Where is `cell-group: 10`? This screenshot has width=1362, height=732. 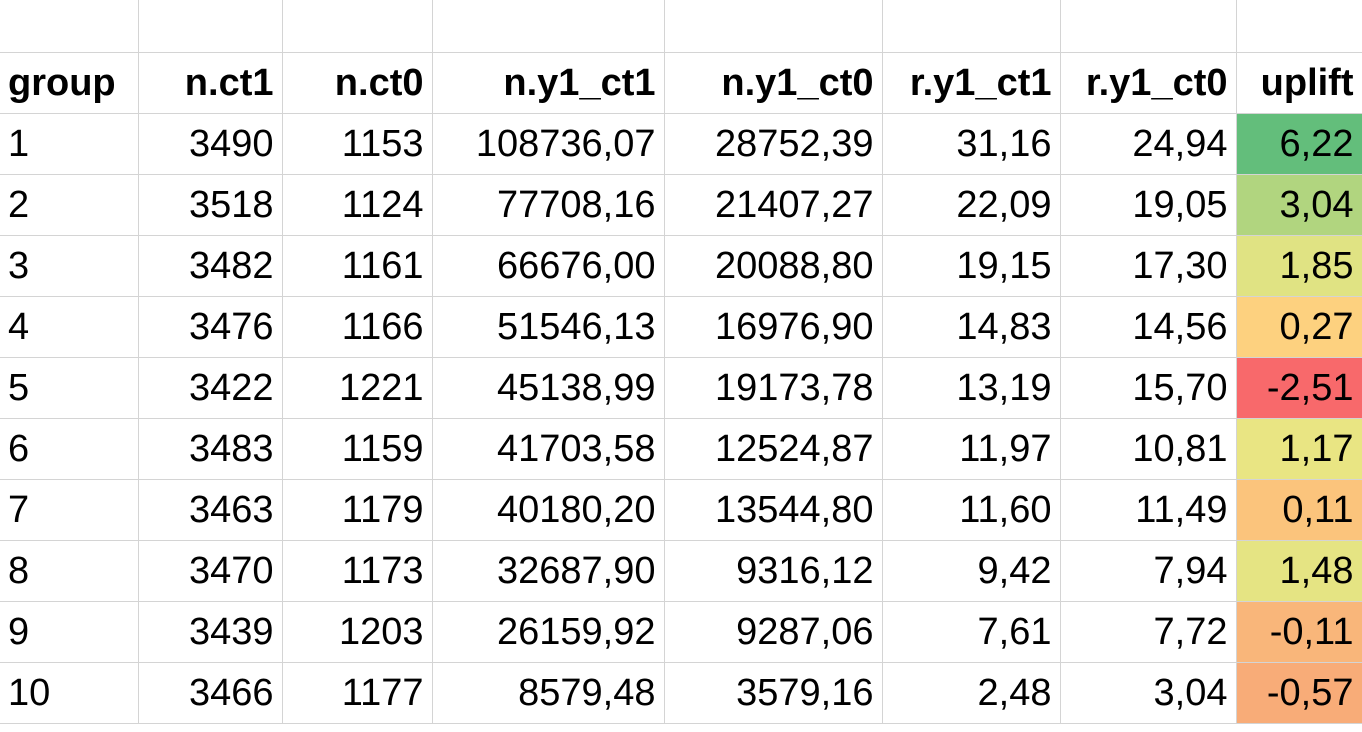 cell-group: 10 is located at coordinates (69, 693).